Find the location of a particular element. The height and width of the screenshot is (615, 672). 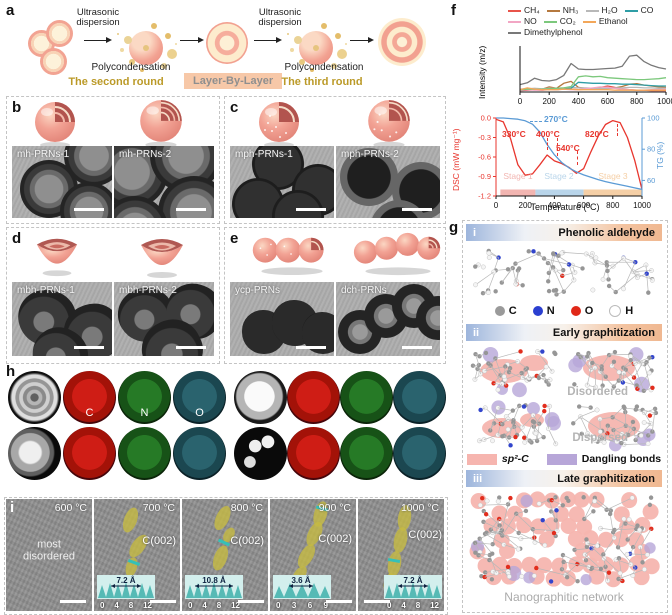

tem-image: mh-PRNs-2 is located at coordinates (164, 182).